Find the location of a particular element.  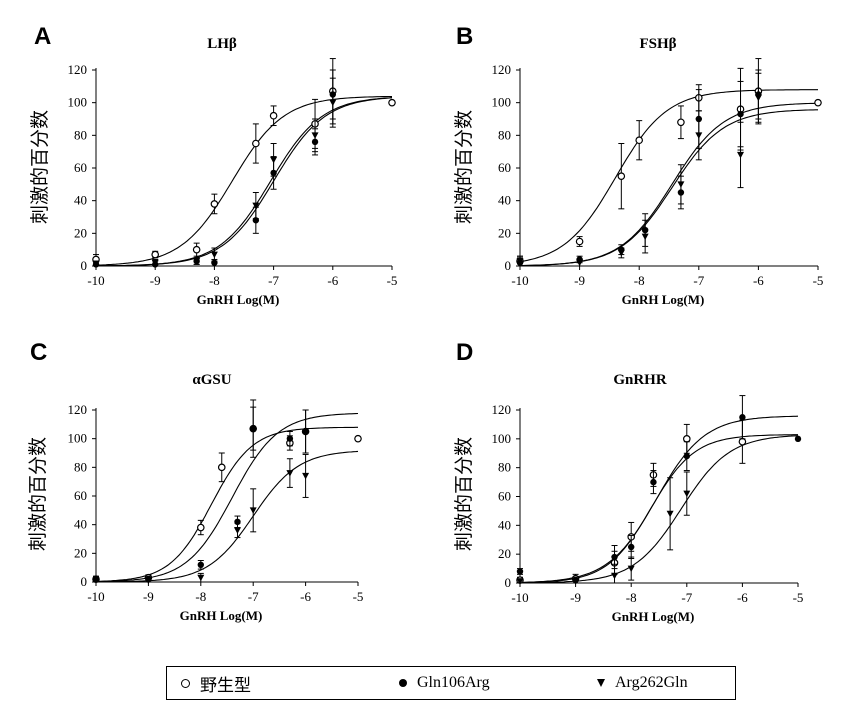

panel-title: FSHβ is located at coordinates (657, 44).